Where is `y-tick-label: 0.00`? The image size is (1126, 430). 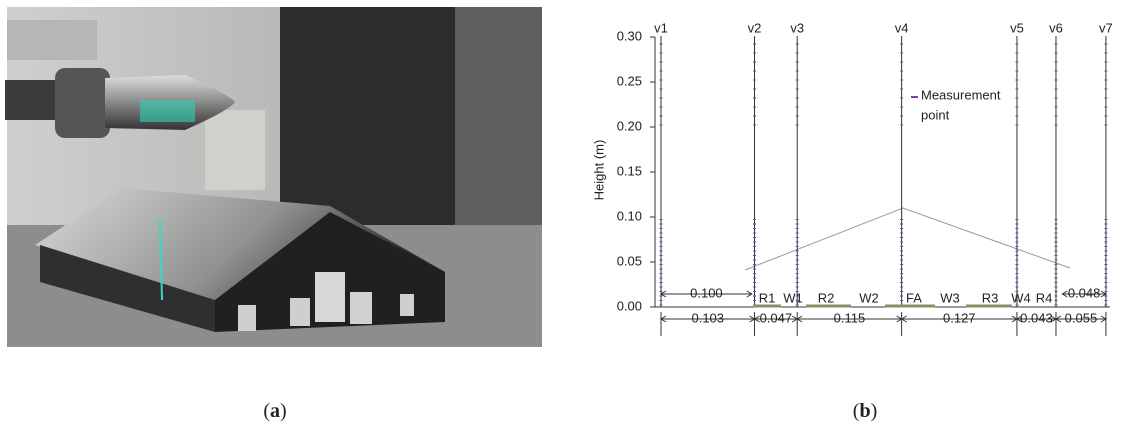
y-tick-label: 0.00 is located at coordinates (629, 305).